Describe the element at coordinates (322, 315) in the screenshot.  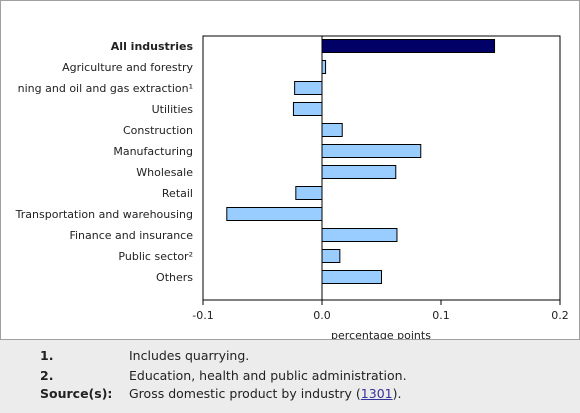
I see `x-tick-label-1: 0.0` at that location.